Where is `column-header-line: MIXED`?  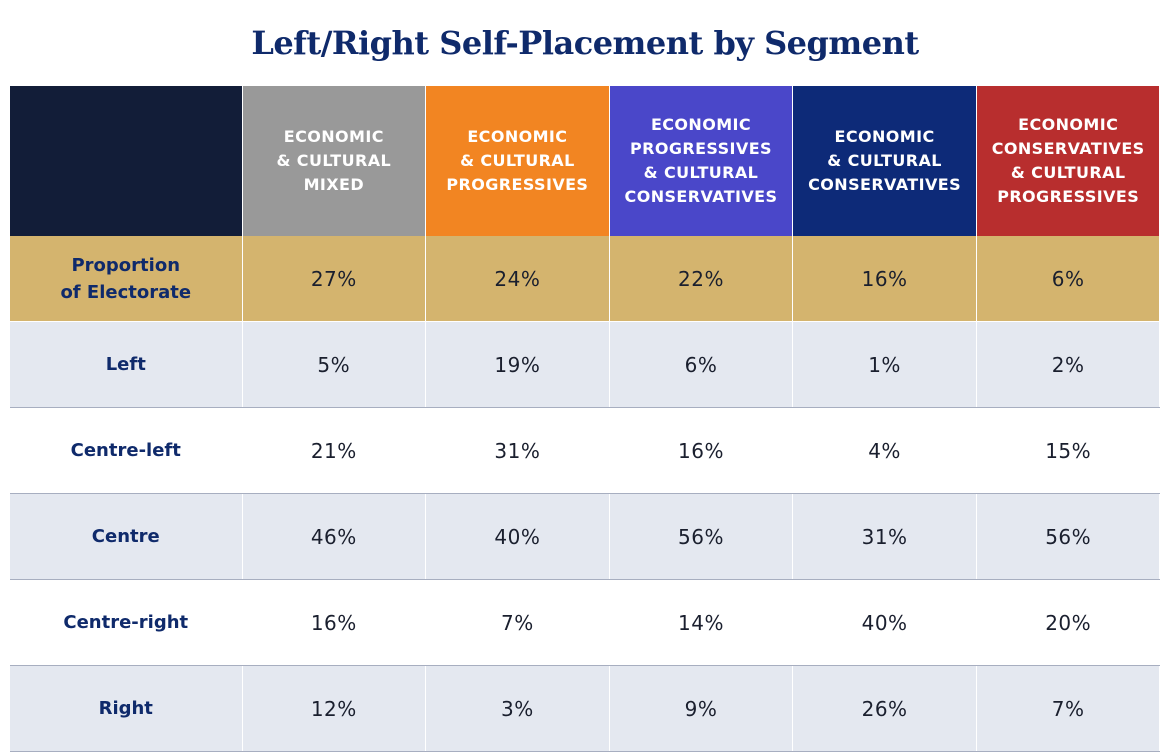 column-header-line: MIXED is located at coordinates (333, 184).